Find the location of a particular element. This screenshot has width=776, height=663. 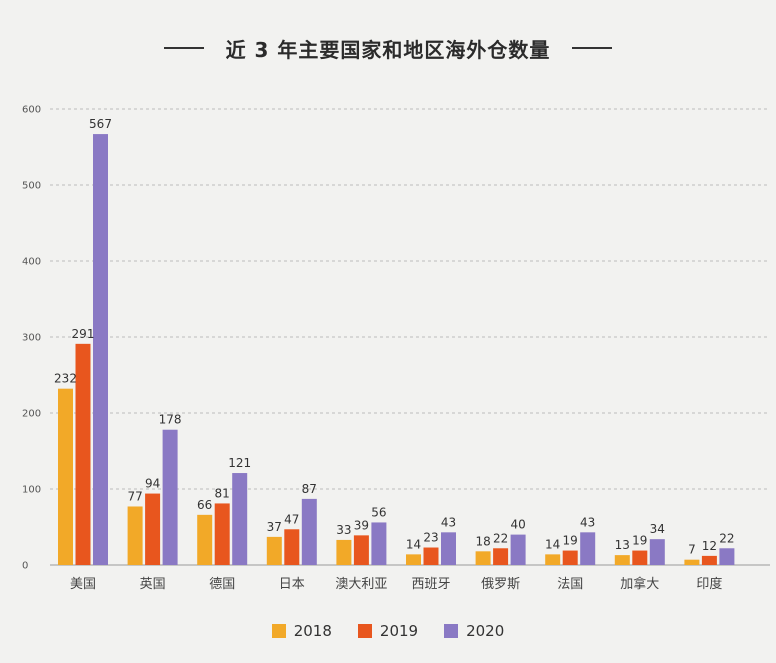

value-label-2020-5: 43 is located at coordinates (448, 522).